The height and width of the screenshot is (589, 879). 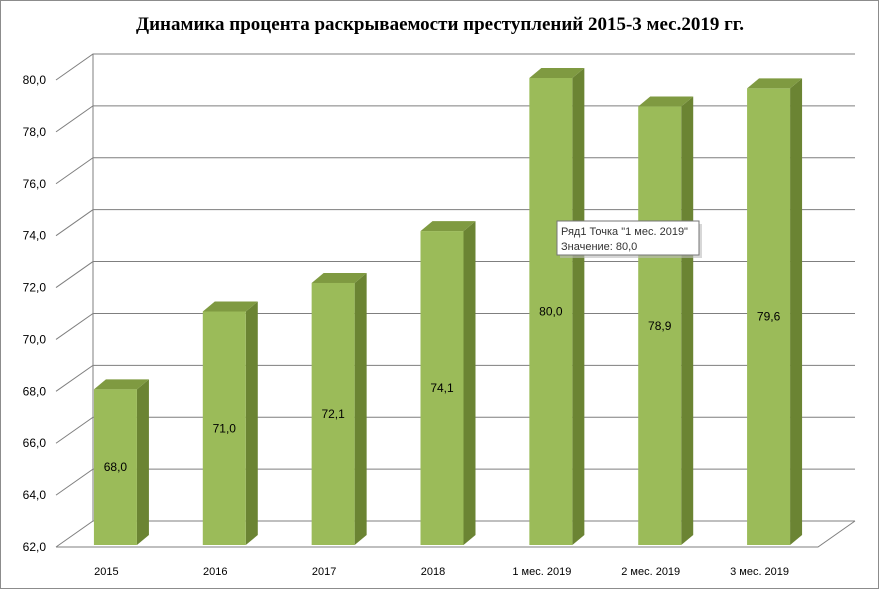 I want to click on y-tick-label: 68,0, so click(x=35, y=391).